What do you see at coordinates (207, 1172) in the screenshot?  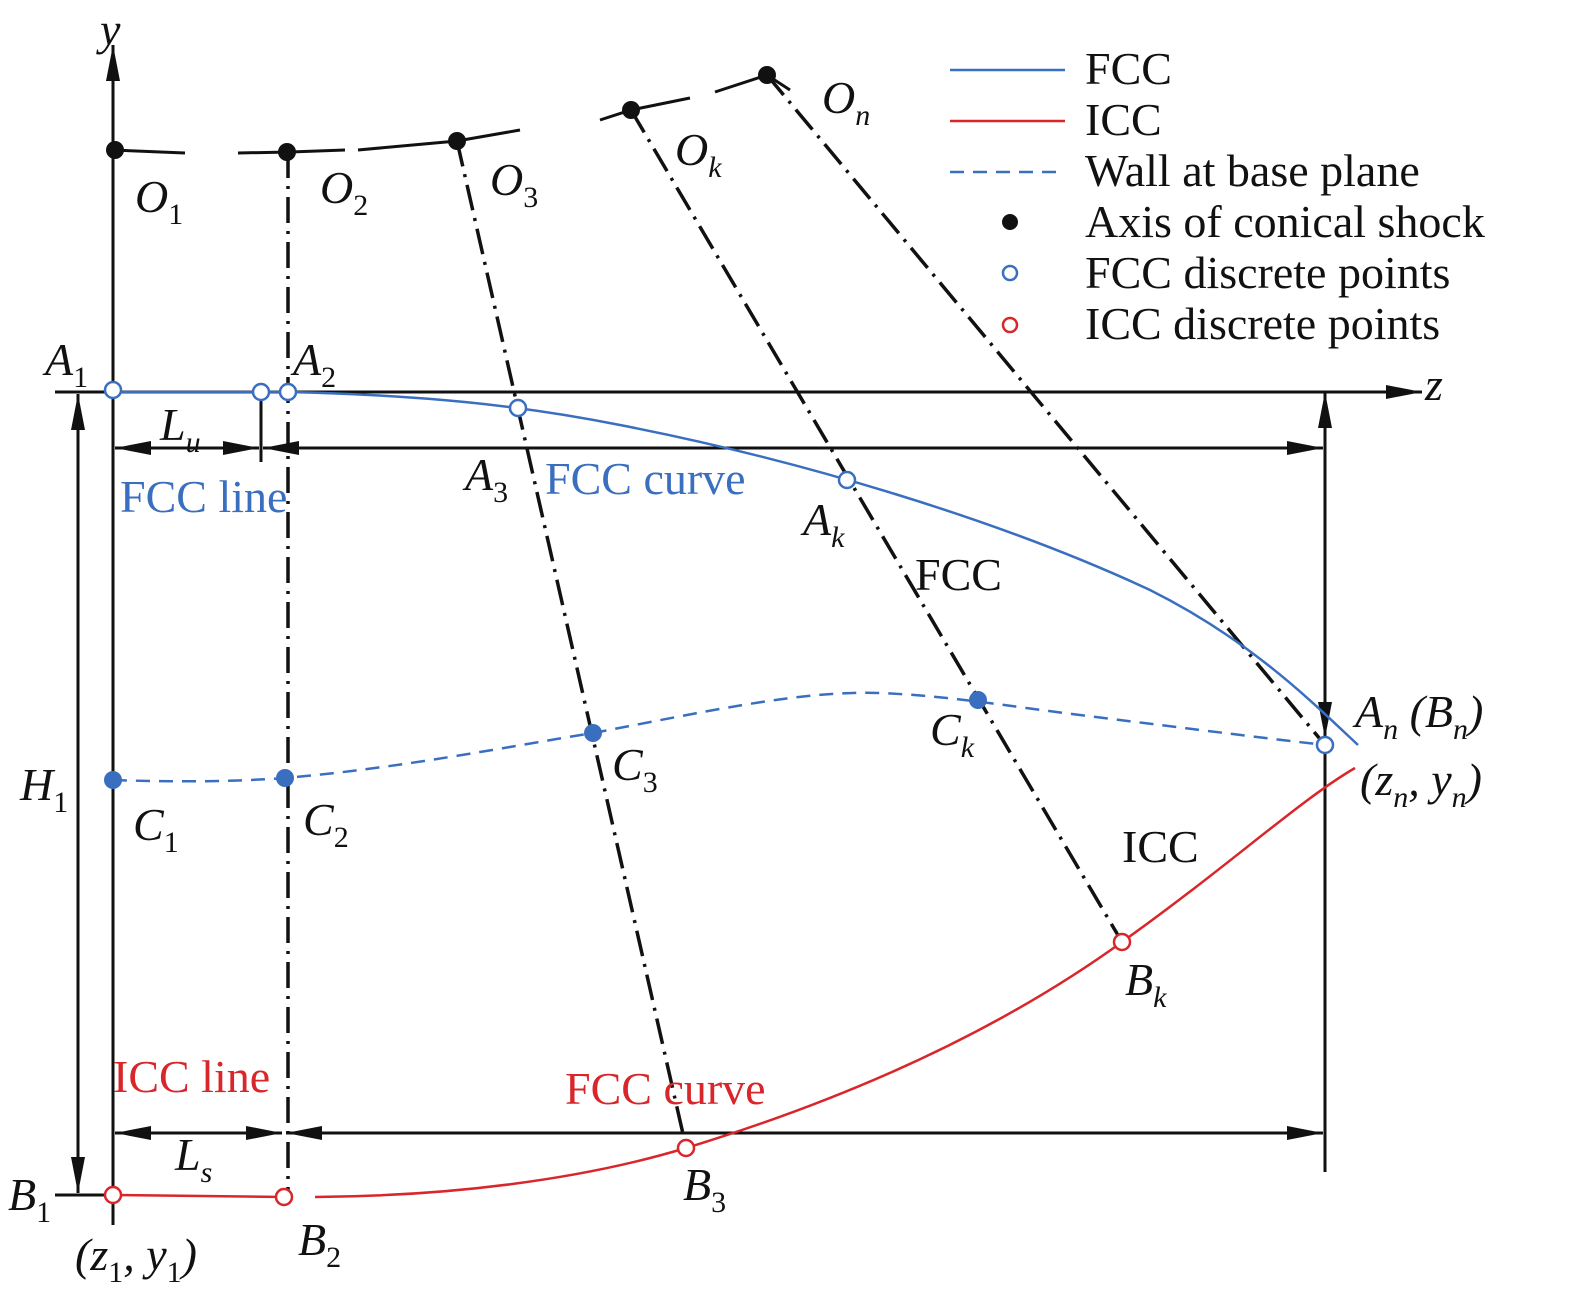 I see `label-sub: s` at bounding box center [207, 1172].